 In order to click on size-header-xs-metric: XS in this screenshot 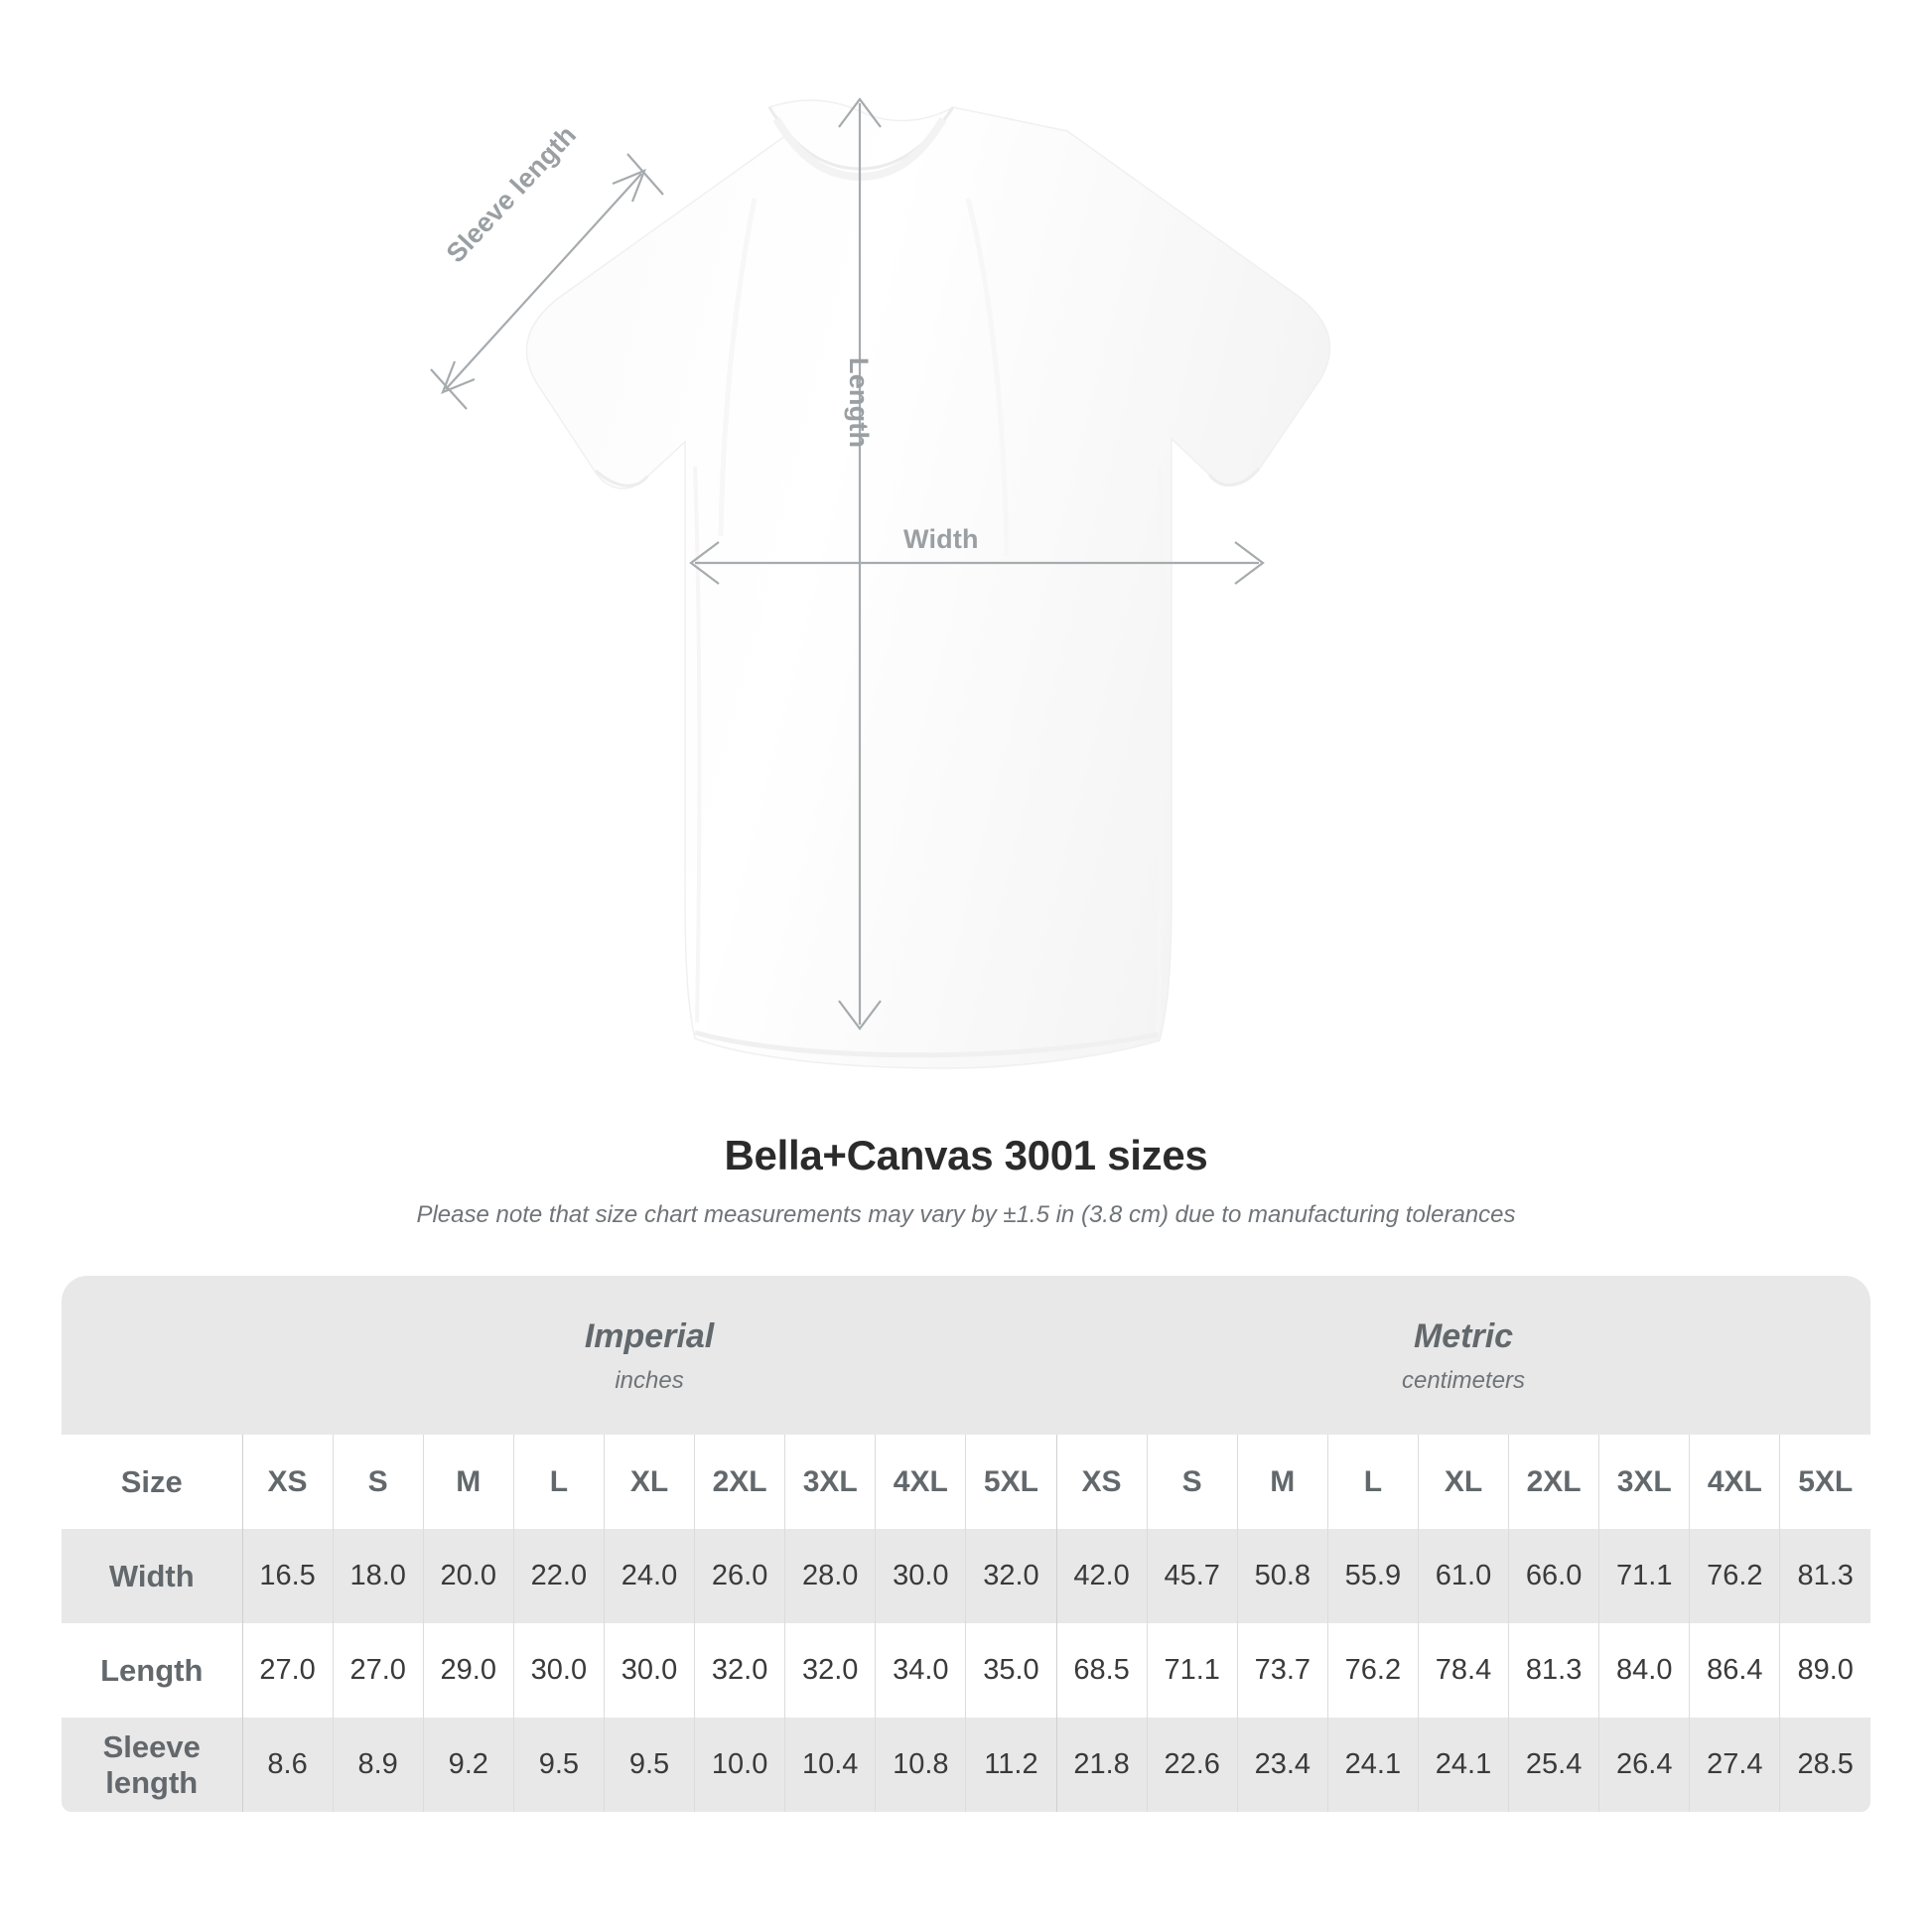, I will do `click(1101, 1482)`.